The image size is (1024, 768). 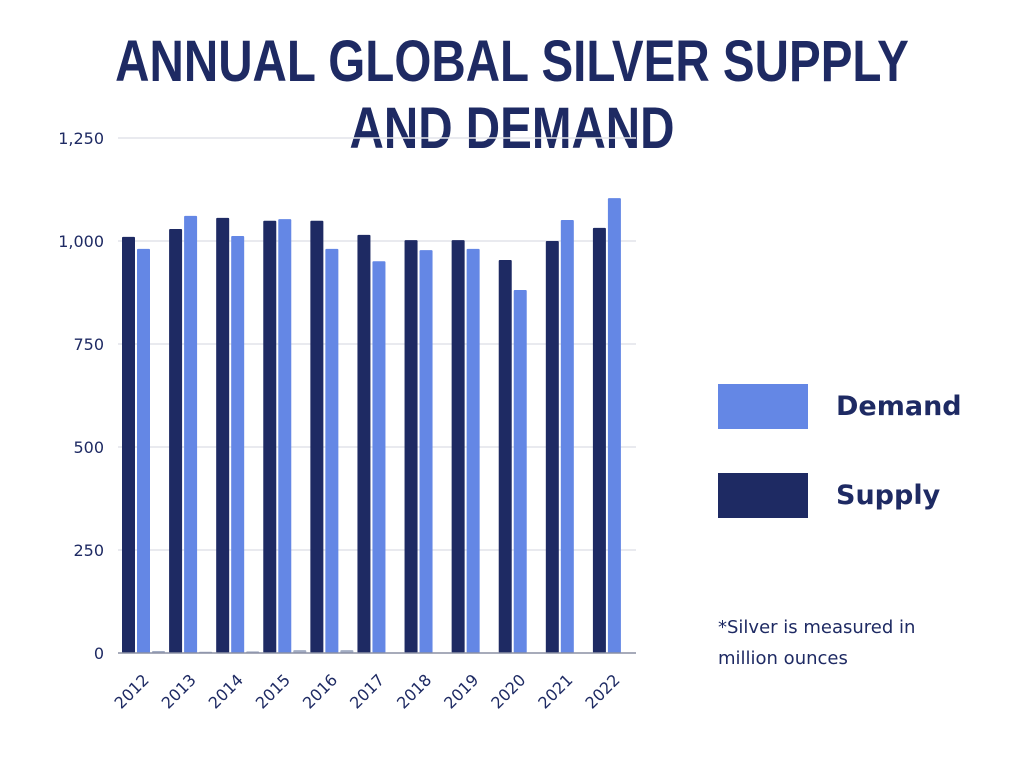 I want to click on unit-note: *Silver is measured in million ounces, so click(x=817, y=643).